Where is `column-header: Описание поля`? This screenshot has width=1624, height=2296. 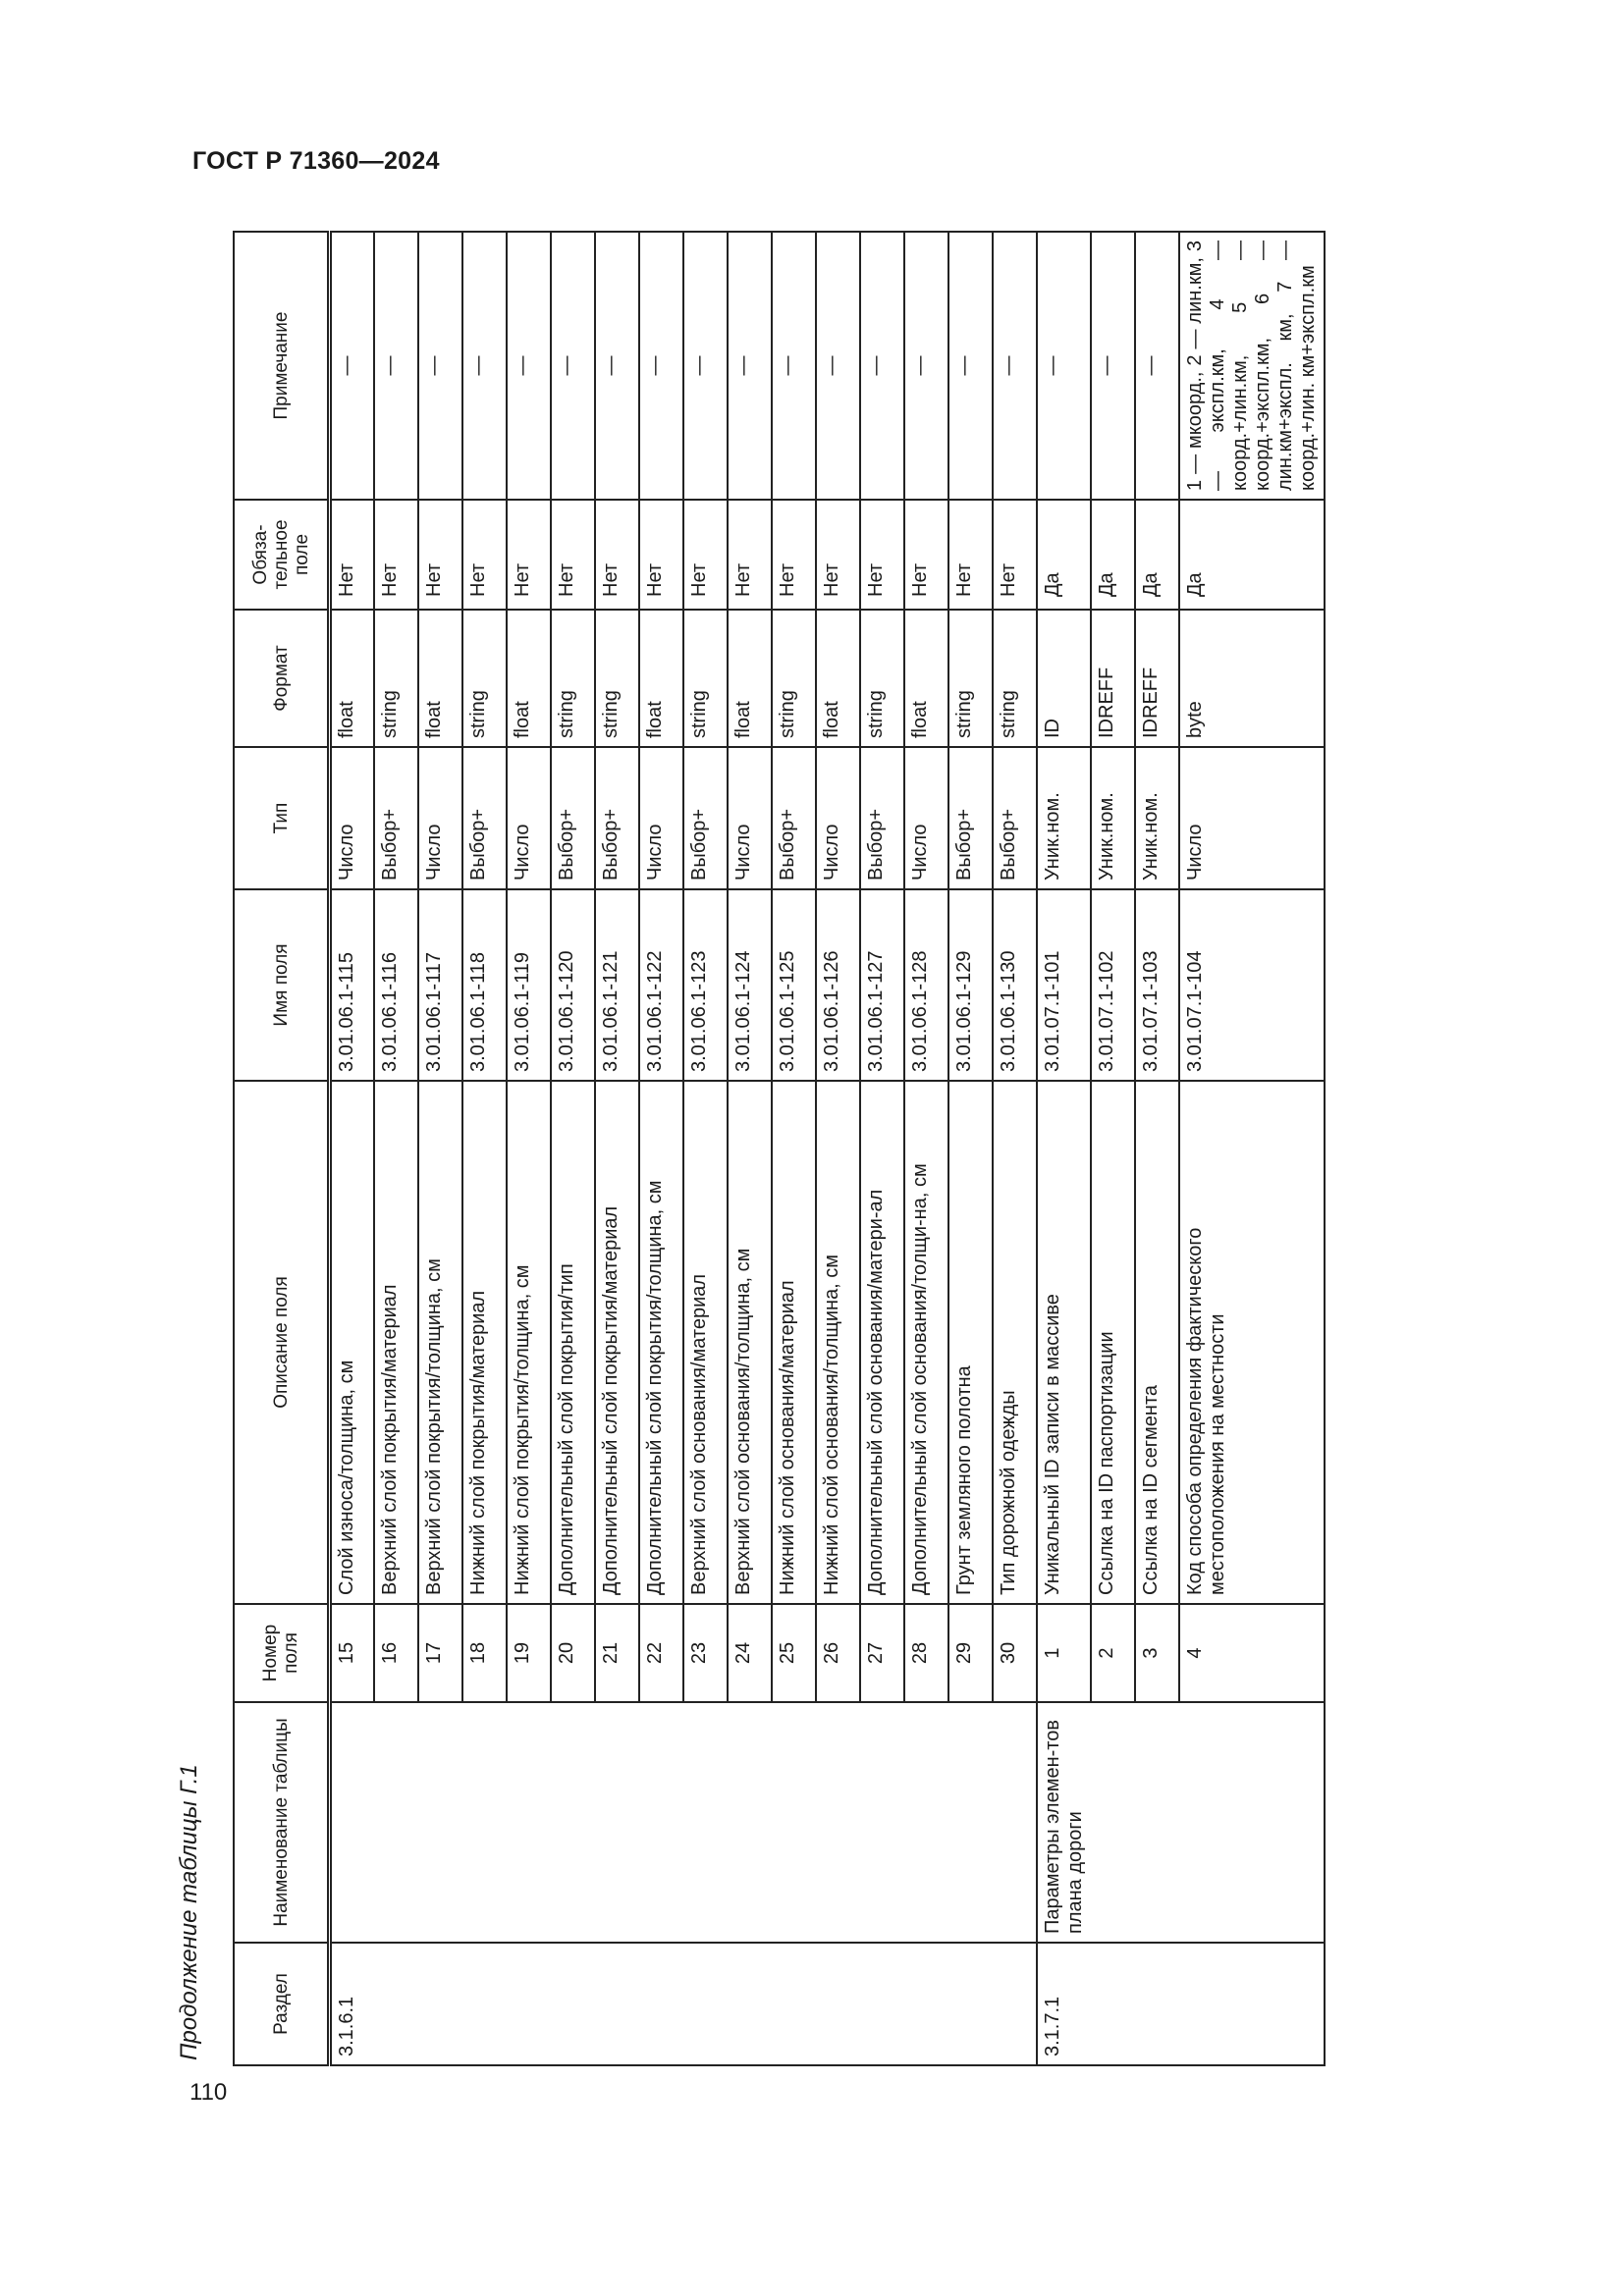 column-header: Описание поля is located at coordinates (282, 1342).